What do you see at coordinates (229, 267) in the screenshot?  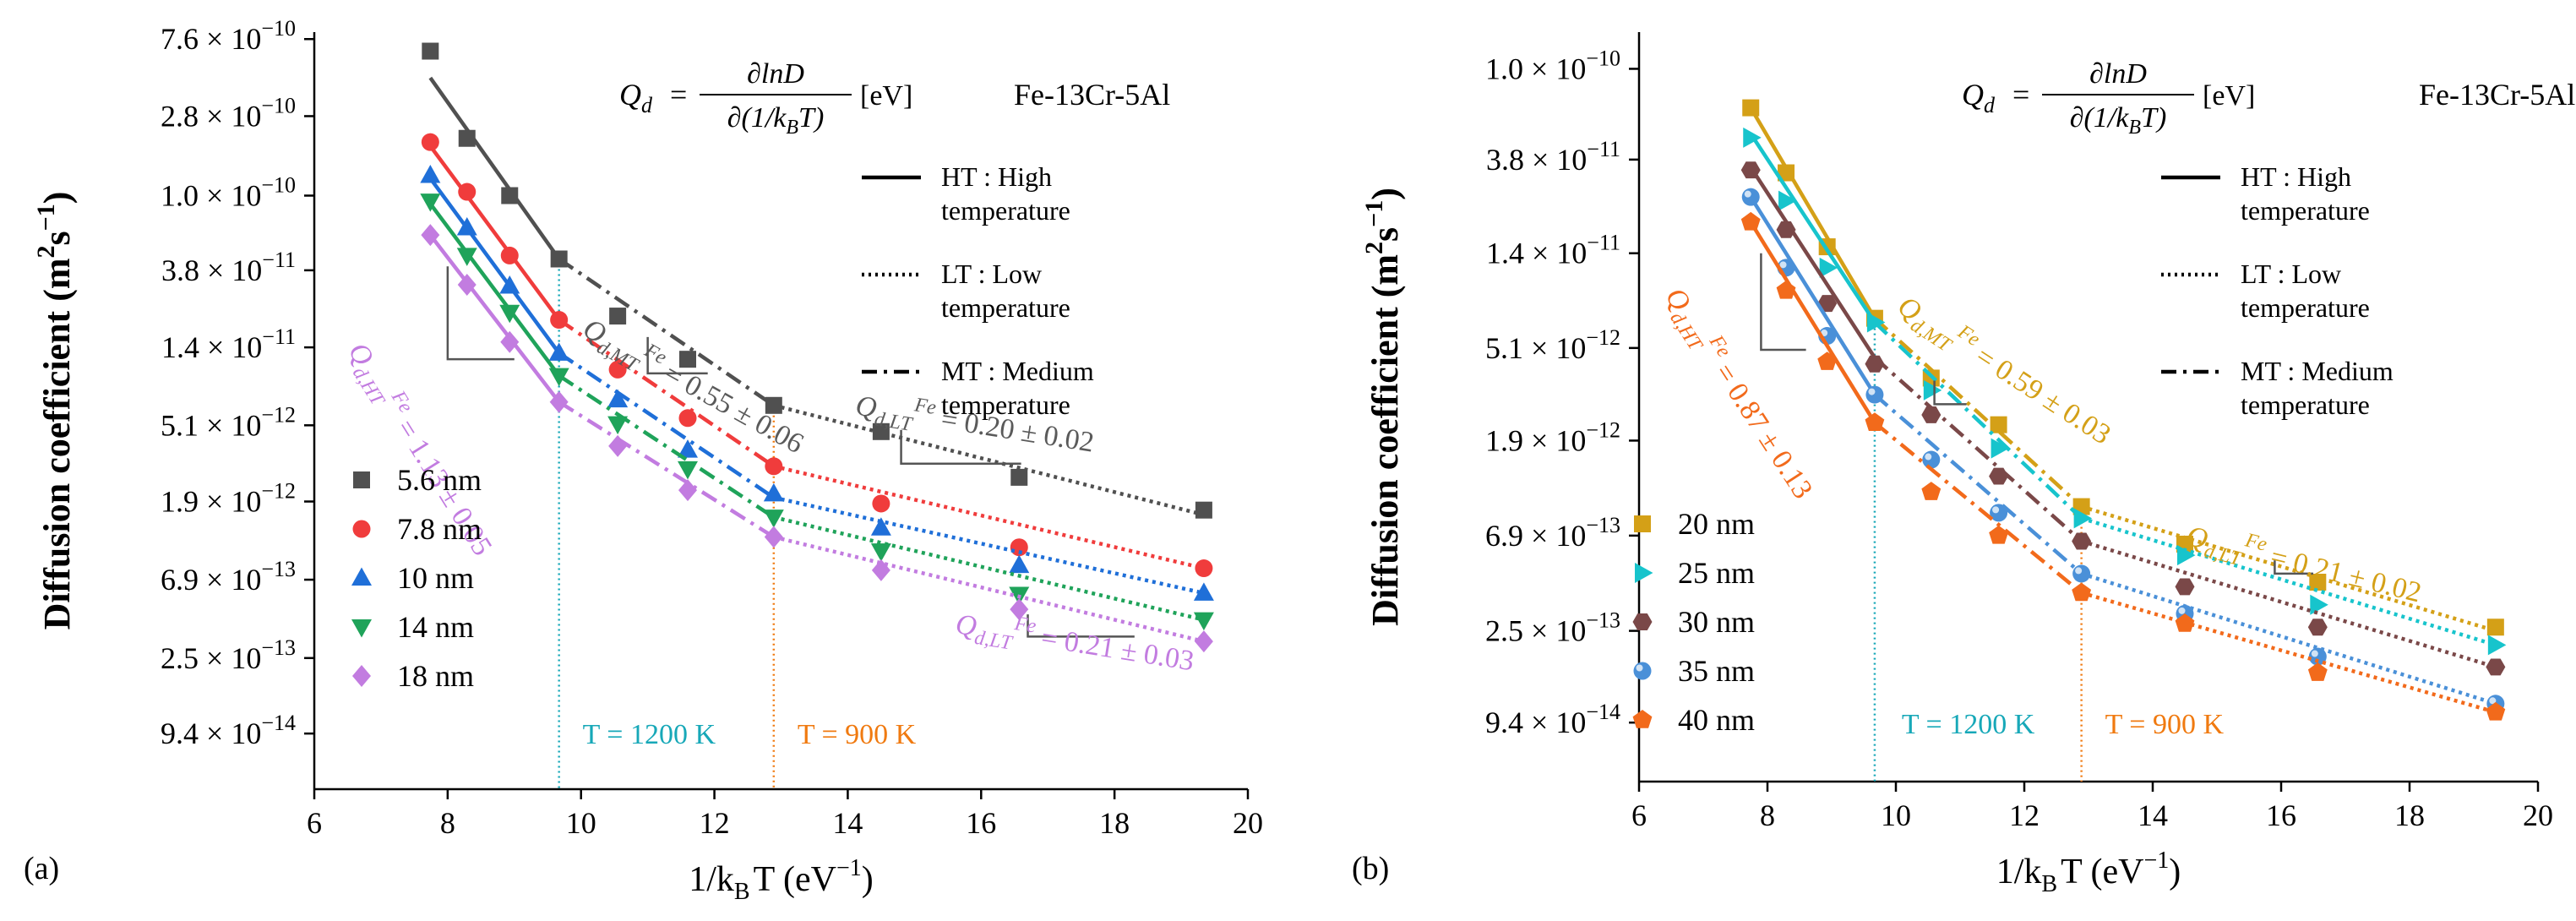 I see `y-tick-label: 3.8 × 10⁻¹¹` at bounding box center [229, 267].